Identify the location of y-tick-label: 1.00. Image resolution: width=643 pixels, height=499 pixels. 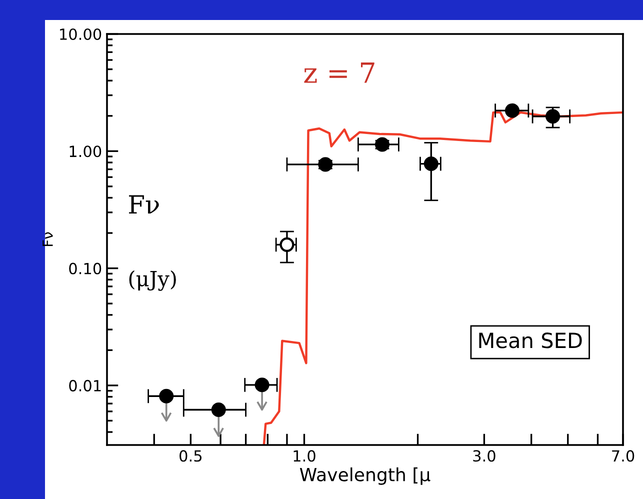
(86, 152).